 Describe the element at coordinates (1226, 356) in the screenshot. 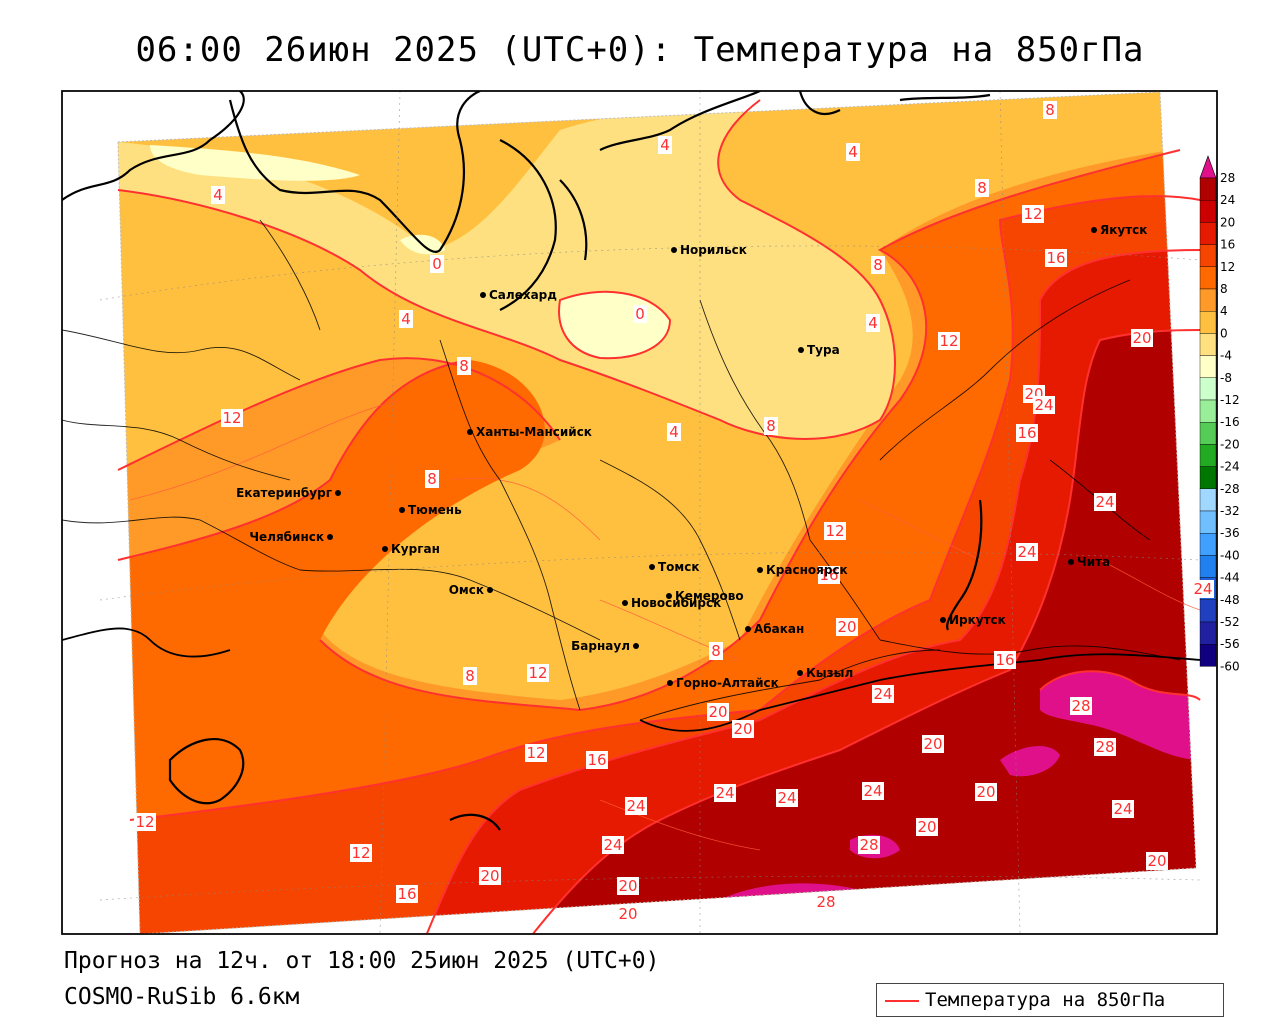

I see `colorbar-tick-label: -4` at that location.